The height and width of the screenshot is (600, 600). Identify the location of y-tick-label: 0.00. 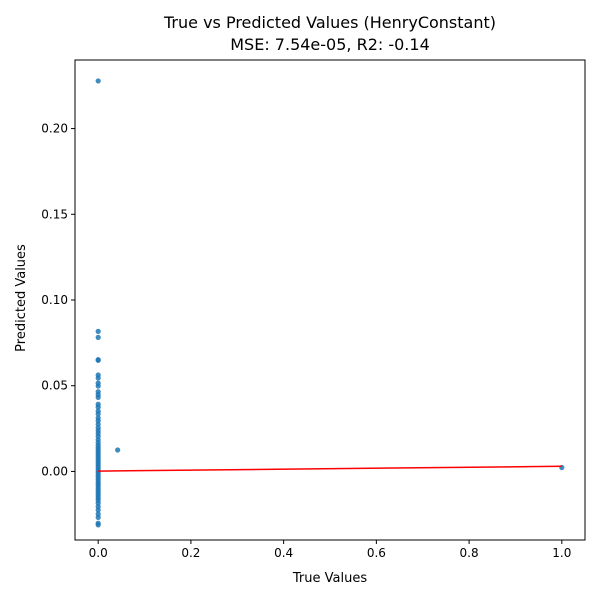
(54, 471).